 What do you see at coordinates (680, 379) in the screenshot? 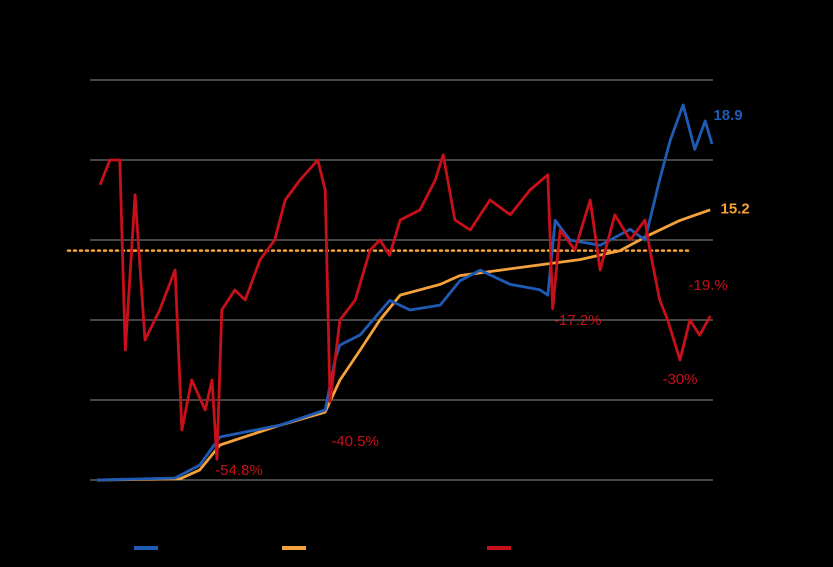
I see `data-label: -30%` at bounding box center [680, 379].